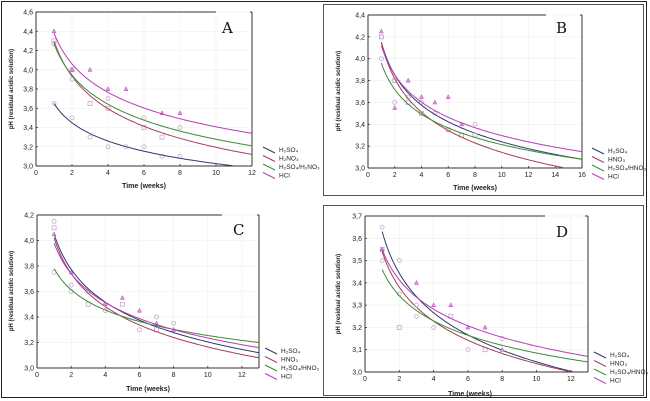  Describe the element at coordinates (28, 109) in the screenshot. I see `panel-a-y-tick-label: 3,6` at that location.